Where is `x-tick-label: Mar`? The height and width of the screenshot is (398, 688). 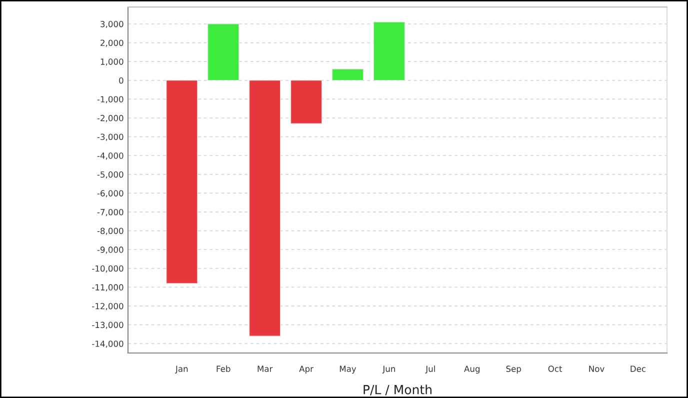
x-tick-label: Mar is located at coordinates (265, 369).